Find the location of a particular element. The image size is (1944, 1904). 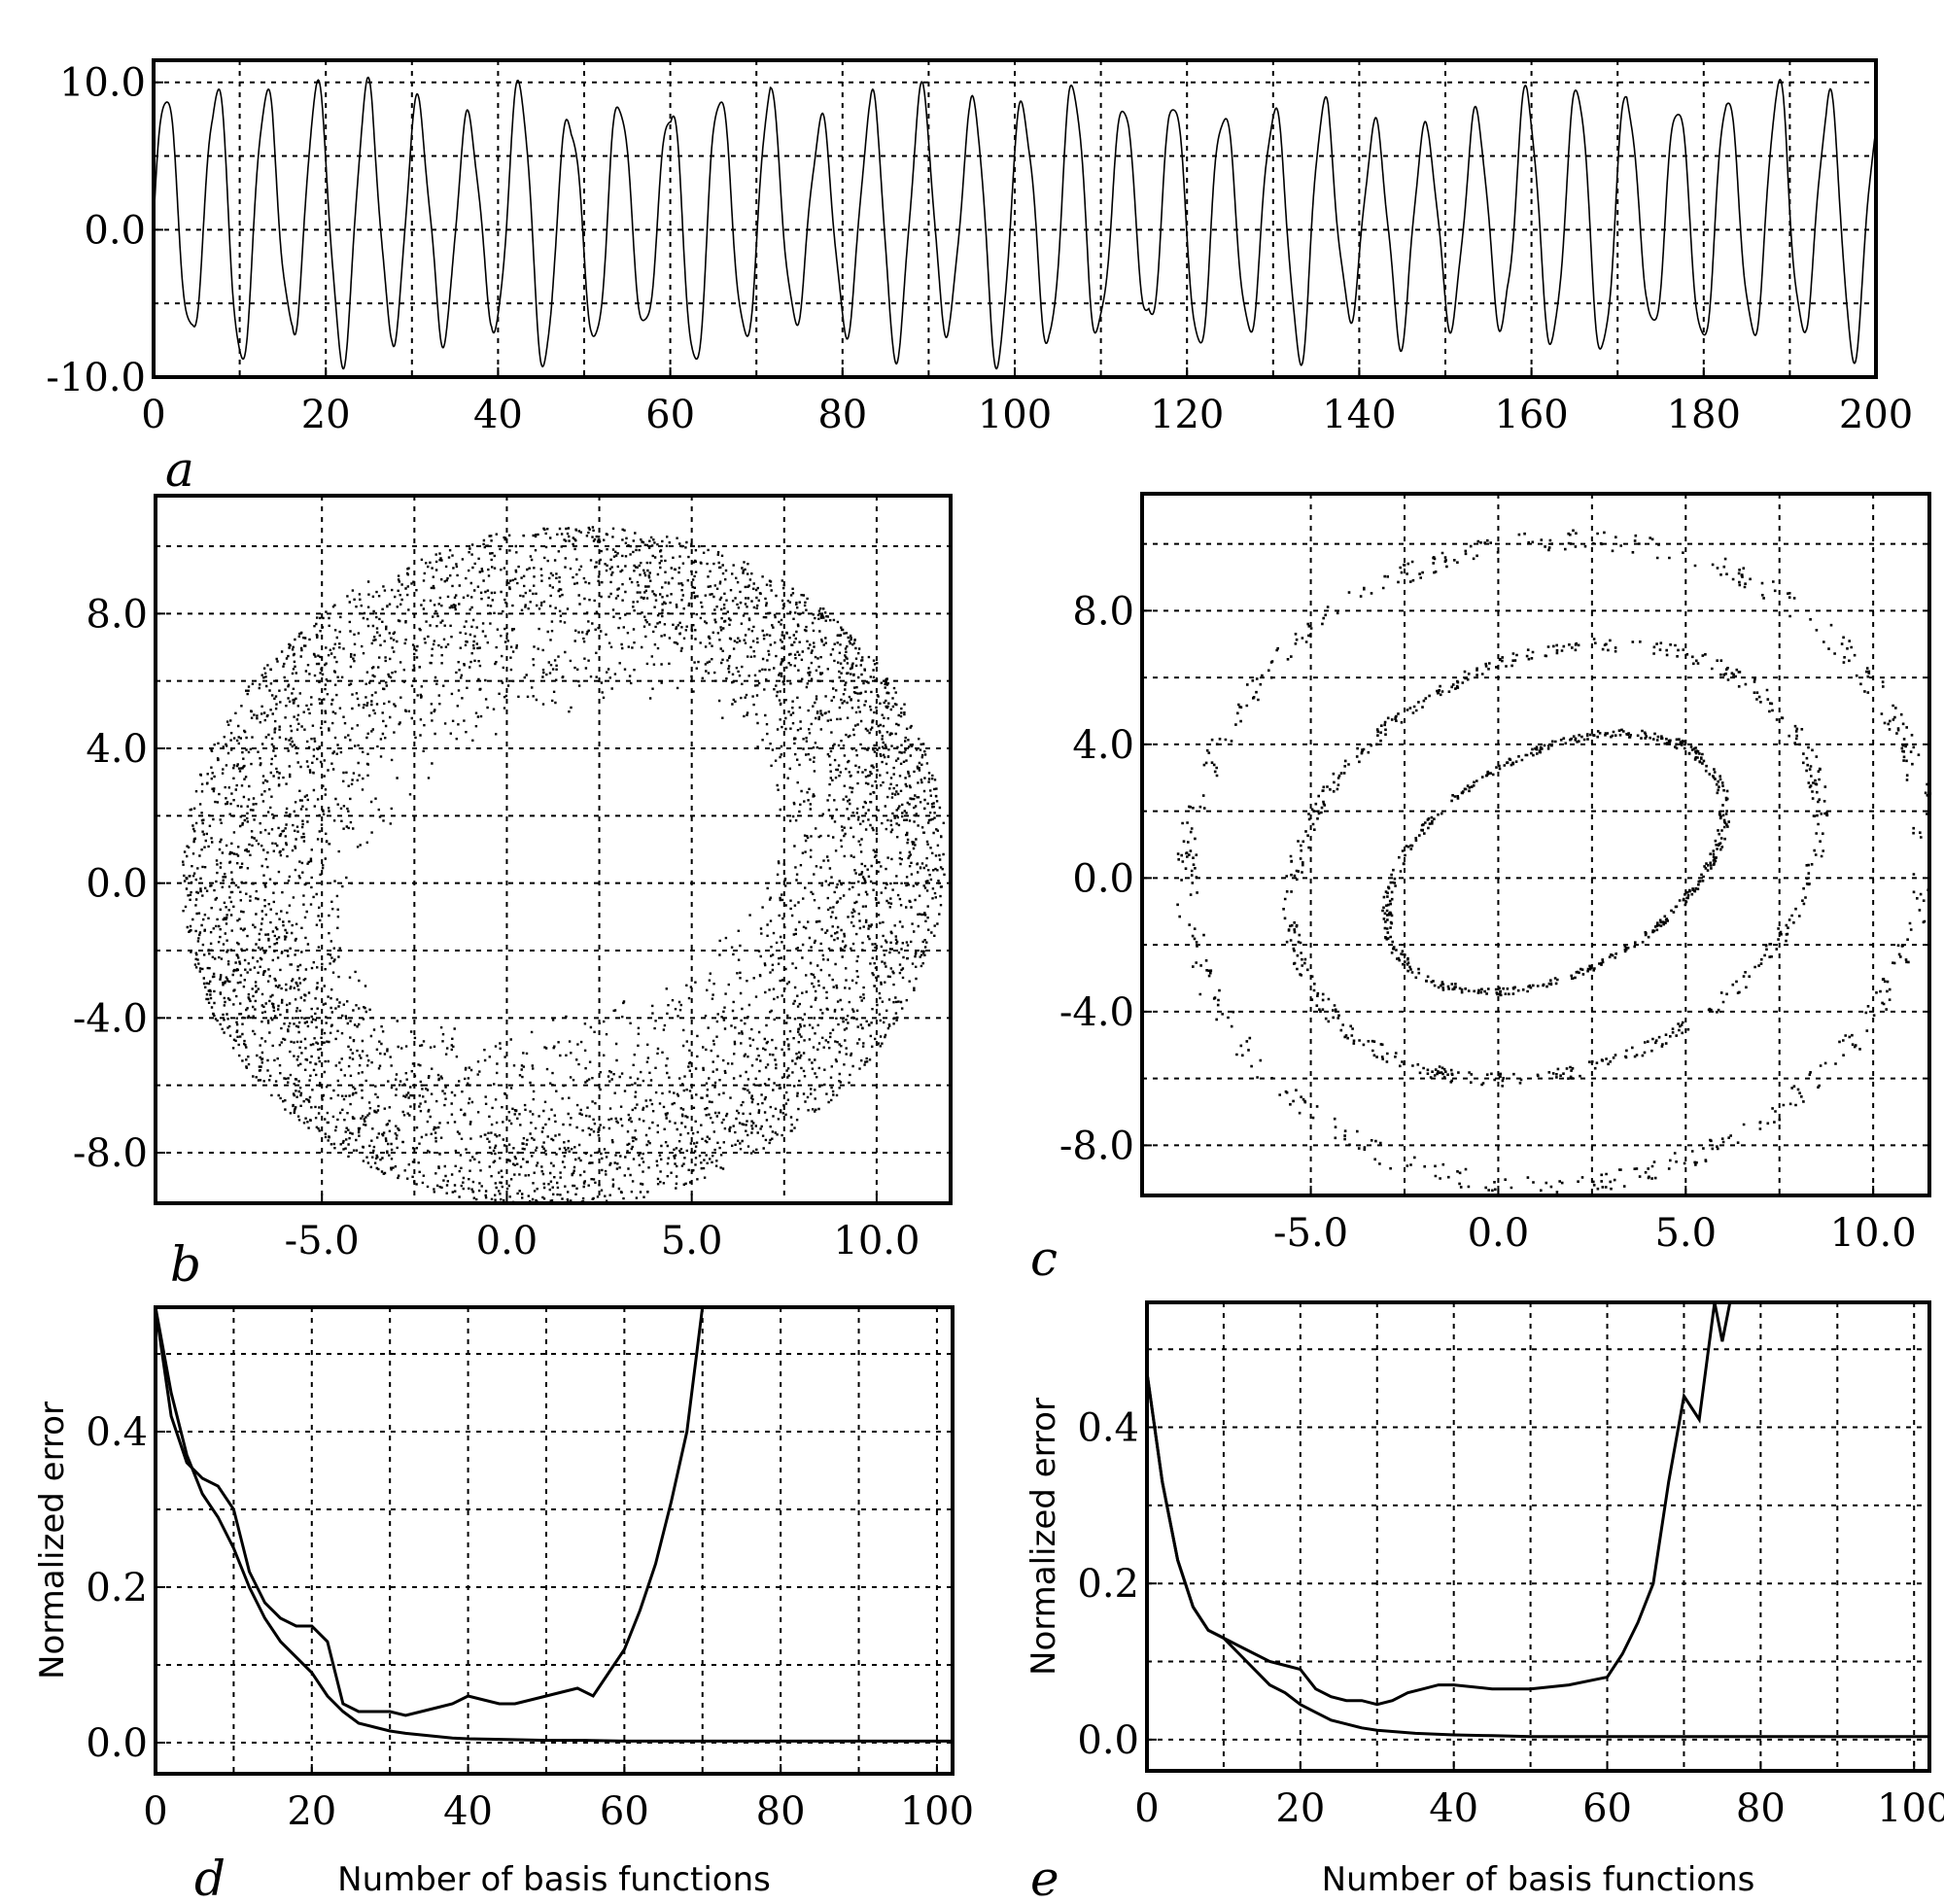

y-tick-label: 10.0 is located at coordinates (102, 83).